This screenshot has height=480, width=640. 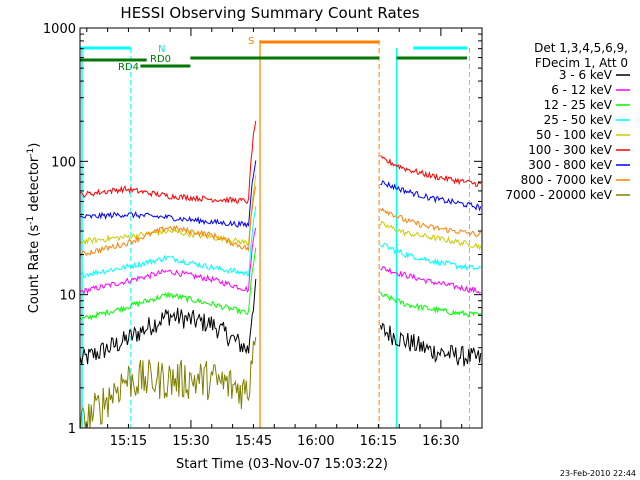 I want to click on legend-header-line-1: Det 1,3,4,5,6,9,, so click(x=581, y=48).